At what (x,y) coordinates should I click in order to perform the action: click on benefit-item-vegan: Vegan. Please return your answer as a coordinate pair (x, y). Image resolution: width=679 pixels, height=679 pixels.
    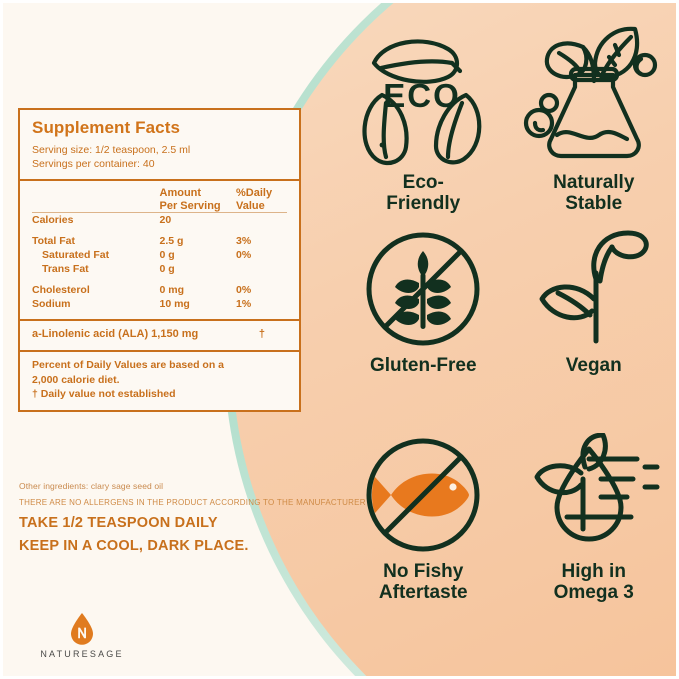
    Looking at the image, I should click on (594, 328).